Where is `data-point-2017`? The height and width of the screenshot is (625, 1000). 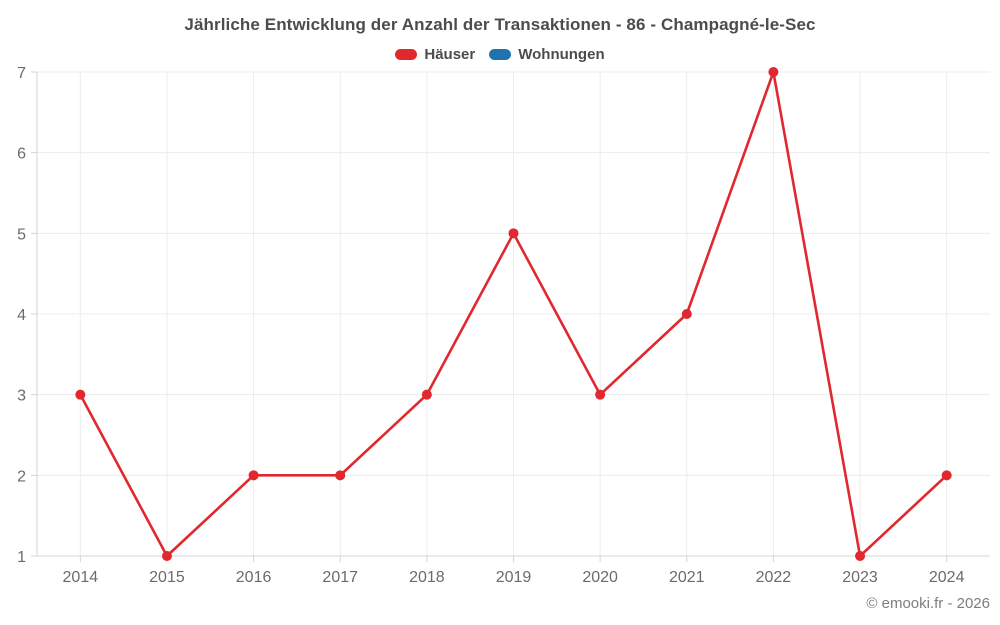 data-point-2017 is located at coordinates (340, 475).